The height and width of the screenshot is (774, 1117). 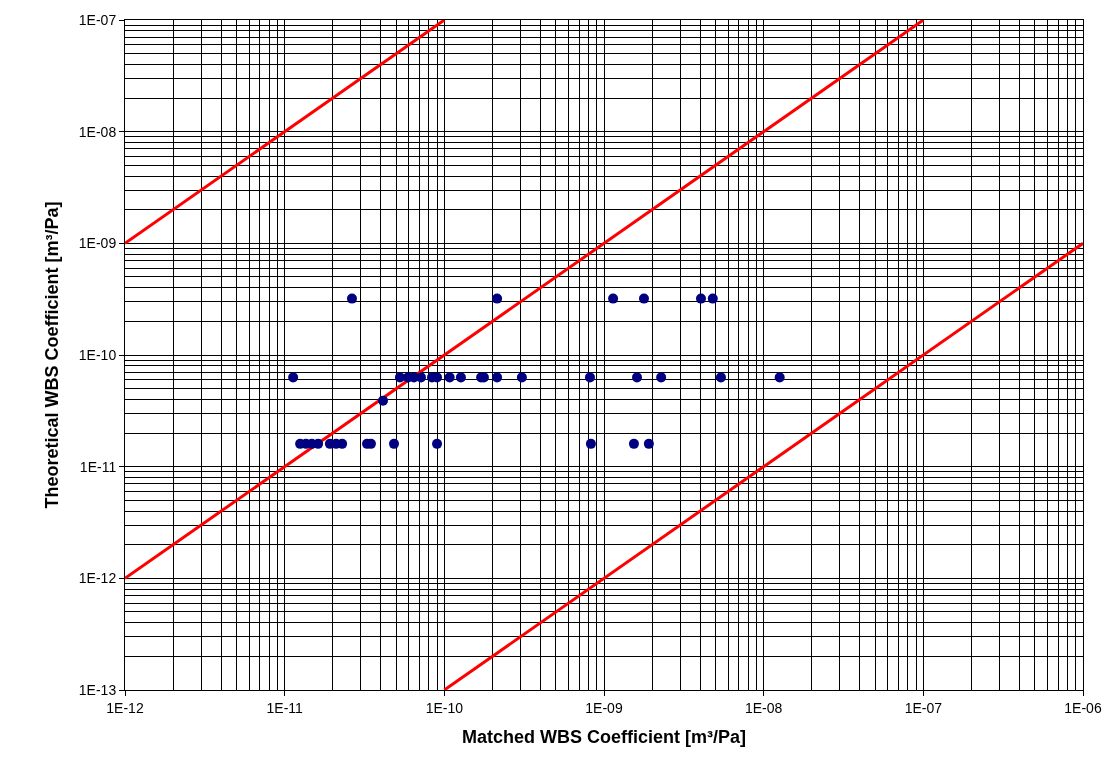 What do you see at coordinates (285, 707) in the screenshot?
I see `x-tick-label: 1E-11` at bounding box center [285, 707].